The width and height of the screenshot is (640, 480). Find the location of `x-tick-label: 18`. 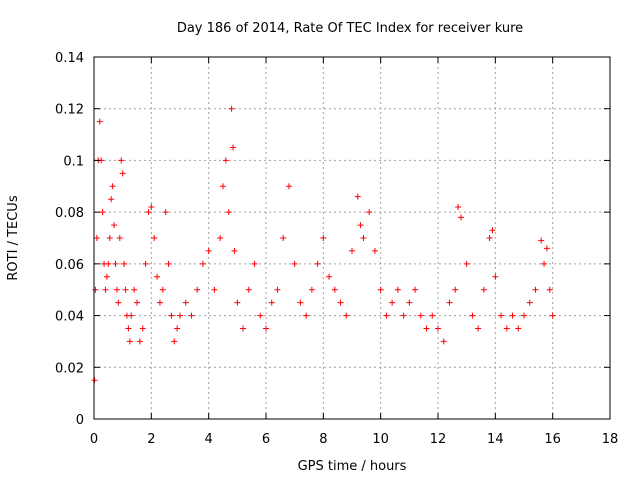

x-tick-label: 18 is located at coordinates (610, 439).